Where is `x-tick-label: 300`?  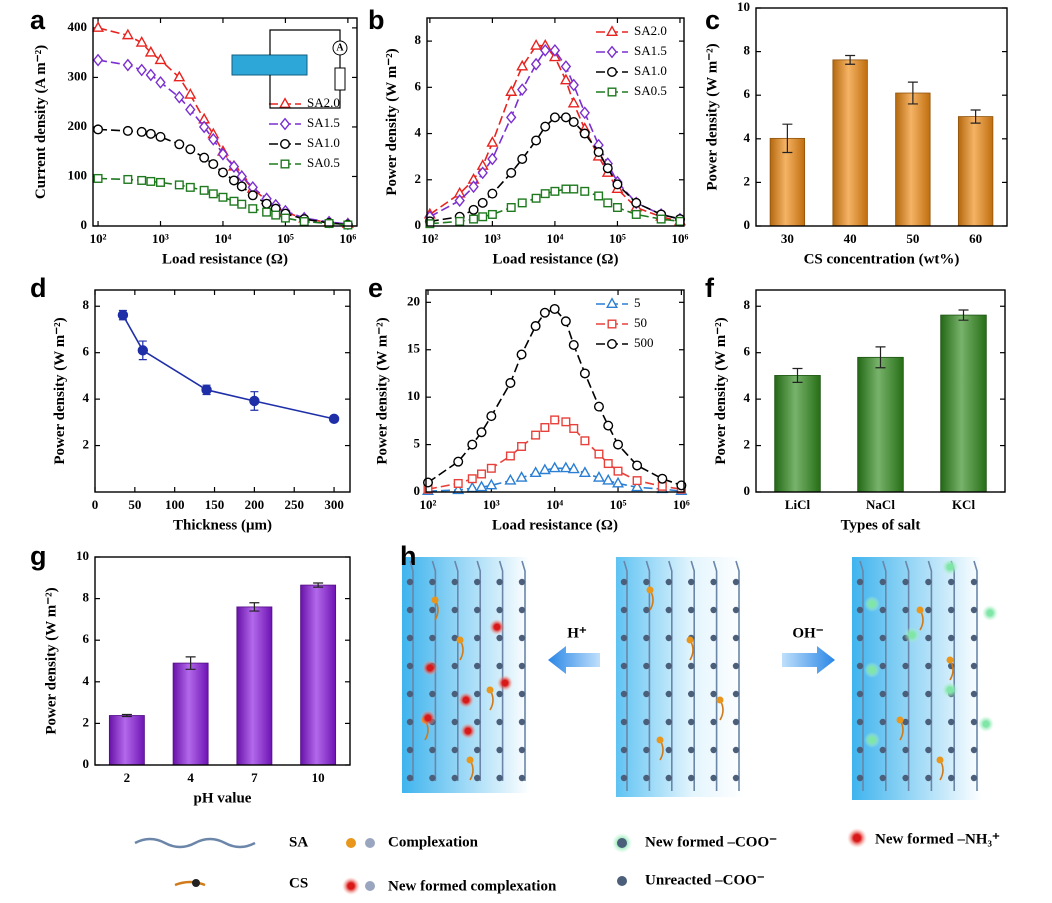
x-tick-label: 300 is located at coordinates (334, 504).